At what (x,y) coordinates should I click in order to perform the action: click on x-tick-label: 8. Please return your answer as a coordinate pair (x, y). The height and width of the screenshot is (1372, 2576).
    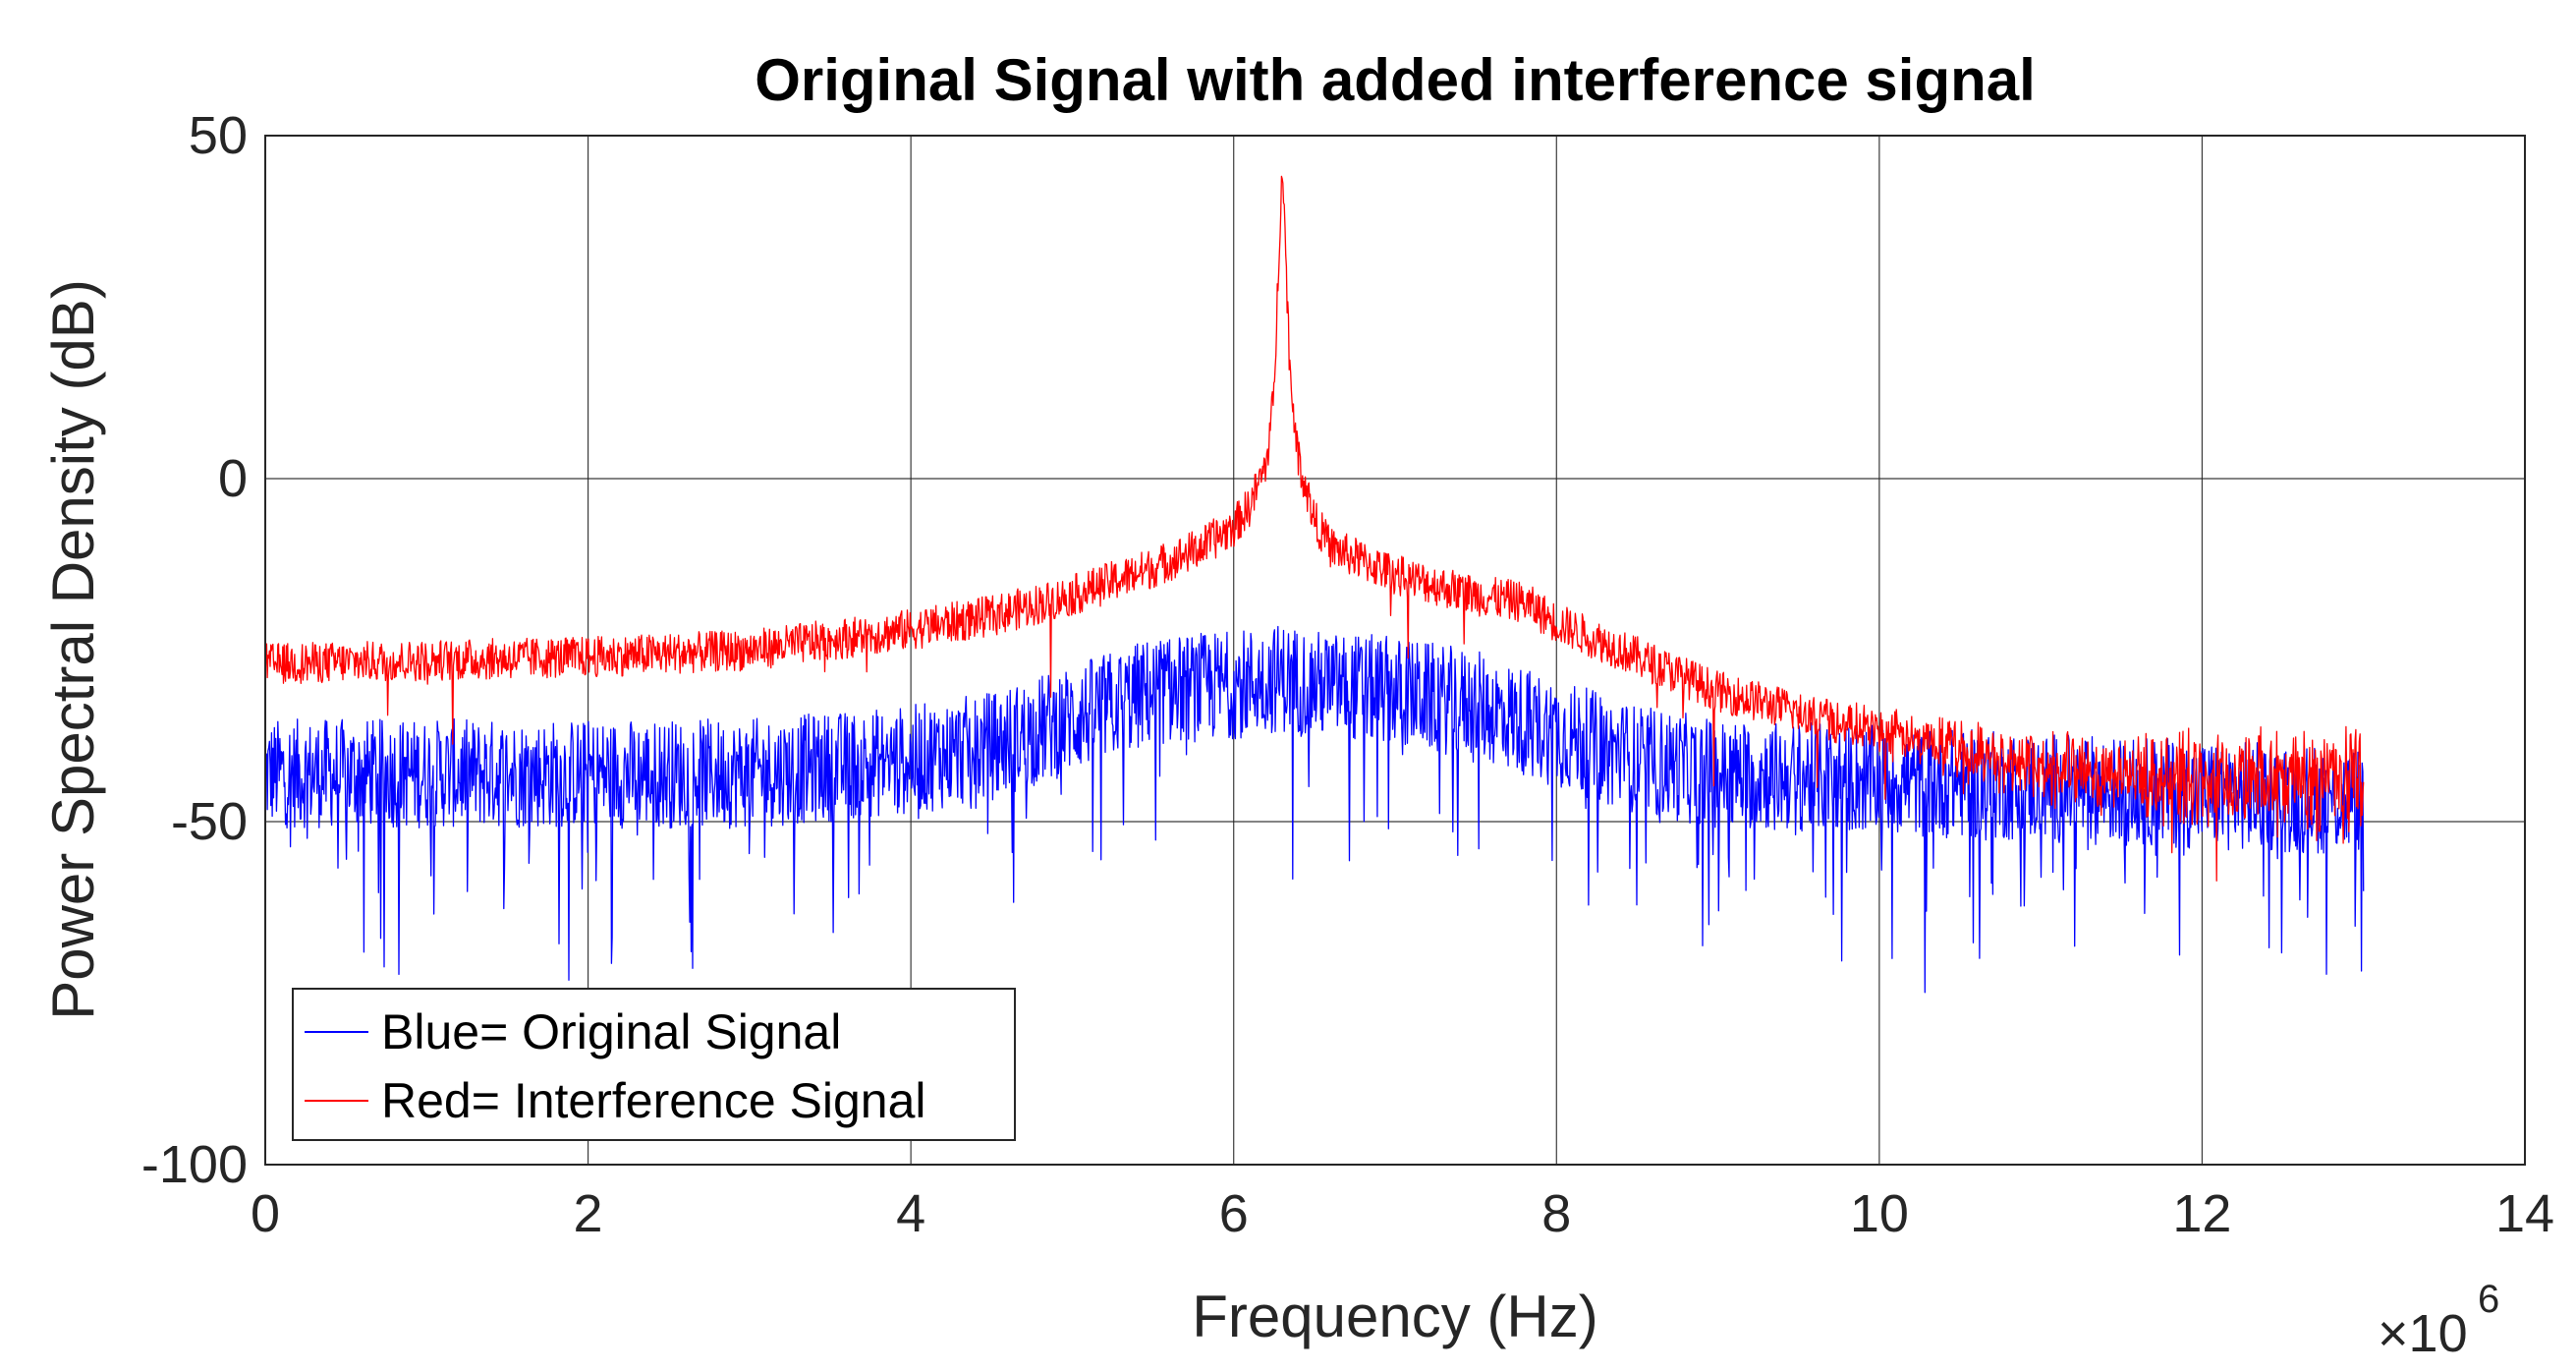
    Looking at the image, I should click on (1556, 1213).